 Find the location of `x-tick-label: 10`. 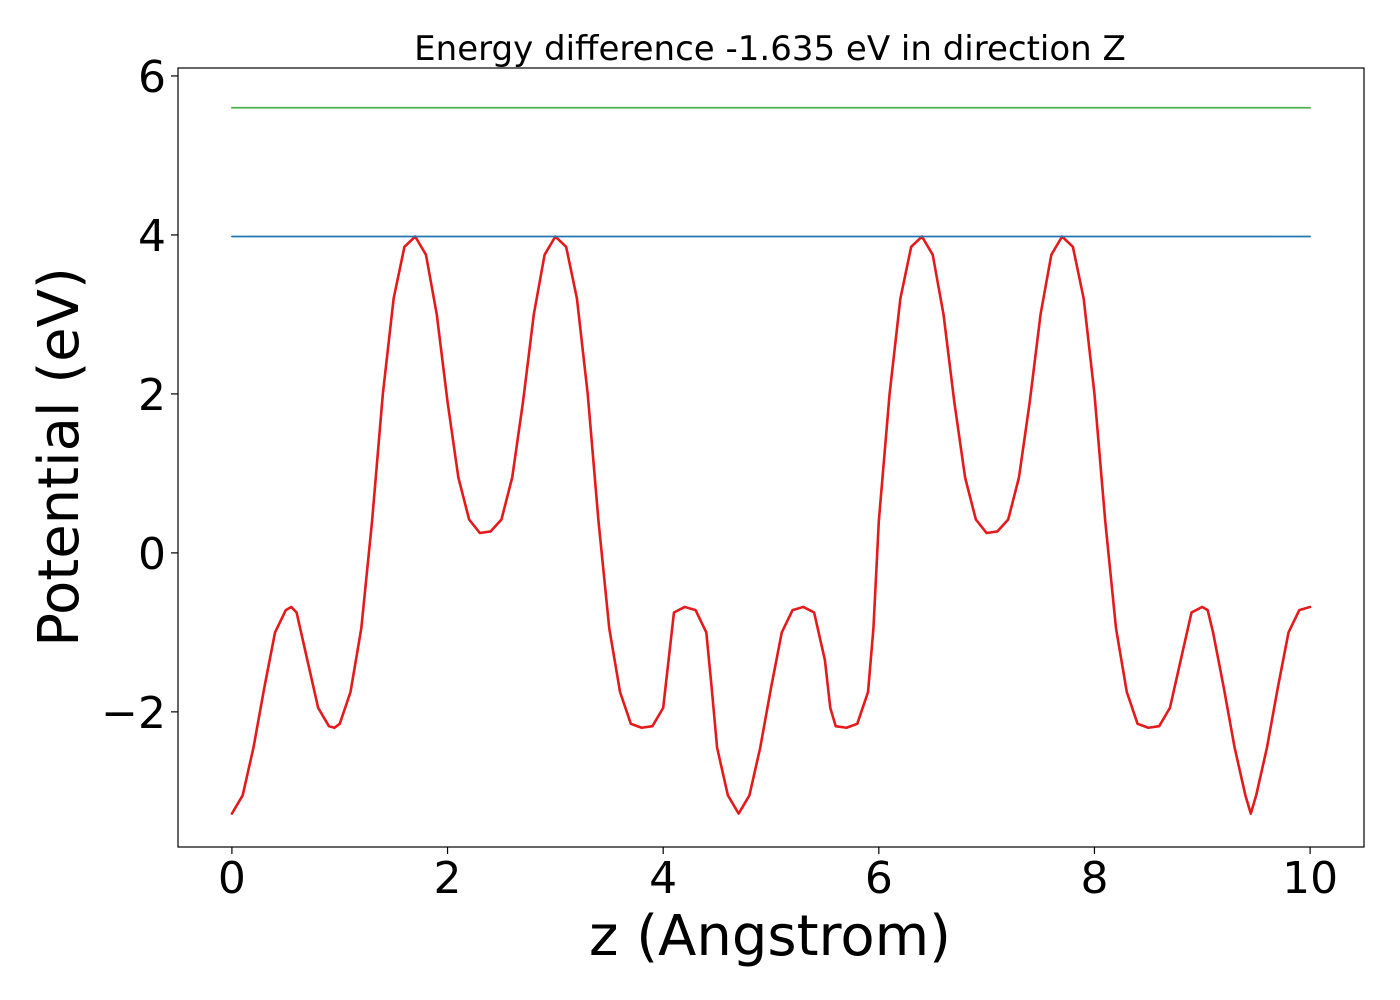

x-tick-label: 10 is located at coordinates (1310, 878).